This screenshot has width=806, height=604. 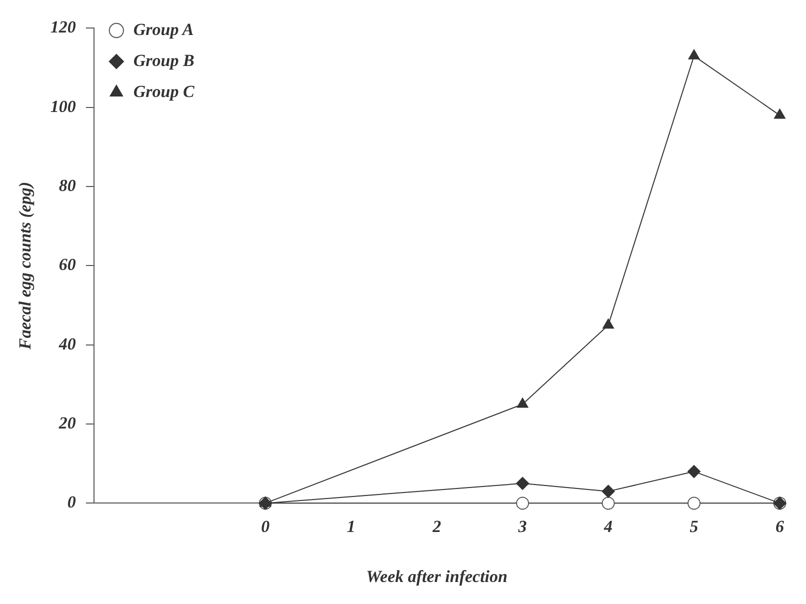 What do you see at coordinates (163, 29) in the screenshot?
I see `legend-label: Group A` at bounding box center [163, 29].